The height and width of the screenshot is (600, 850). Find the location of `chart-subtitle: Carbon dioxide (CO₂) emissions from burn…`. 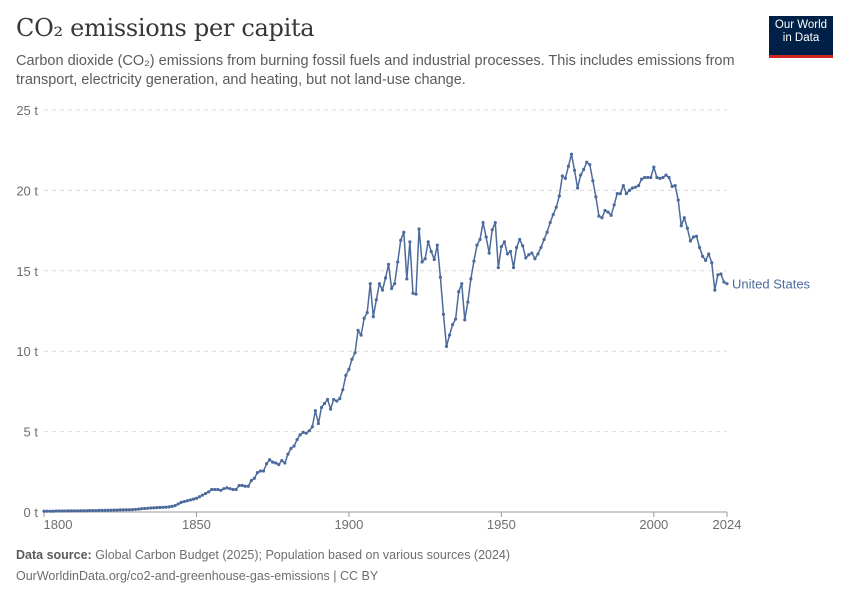

chart-subtitle: Carbon dioxide (CO₂) emissions from burn… is located at coordinates (375, 70).